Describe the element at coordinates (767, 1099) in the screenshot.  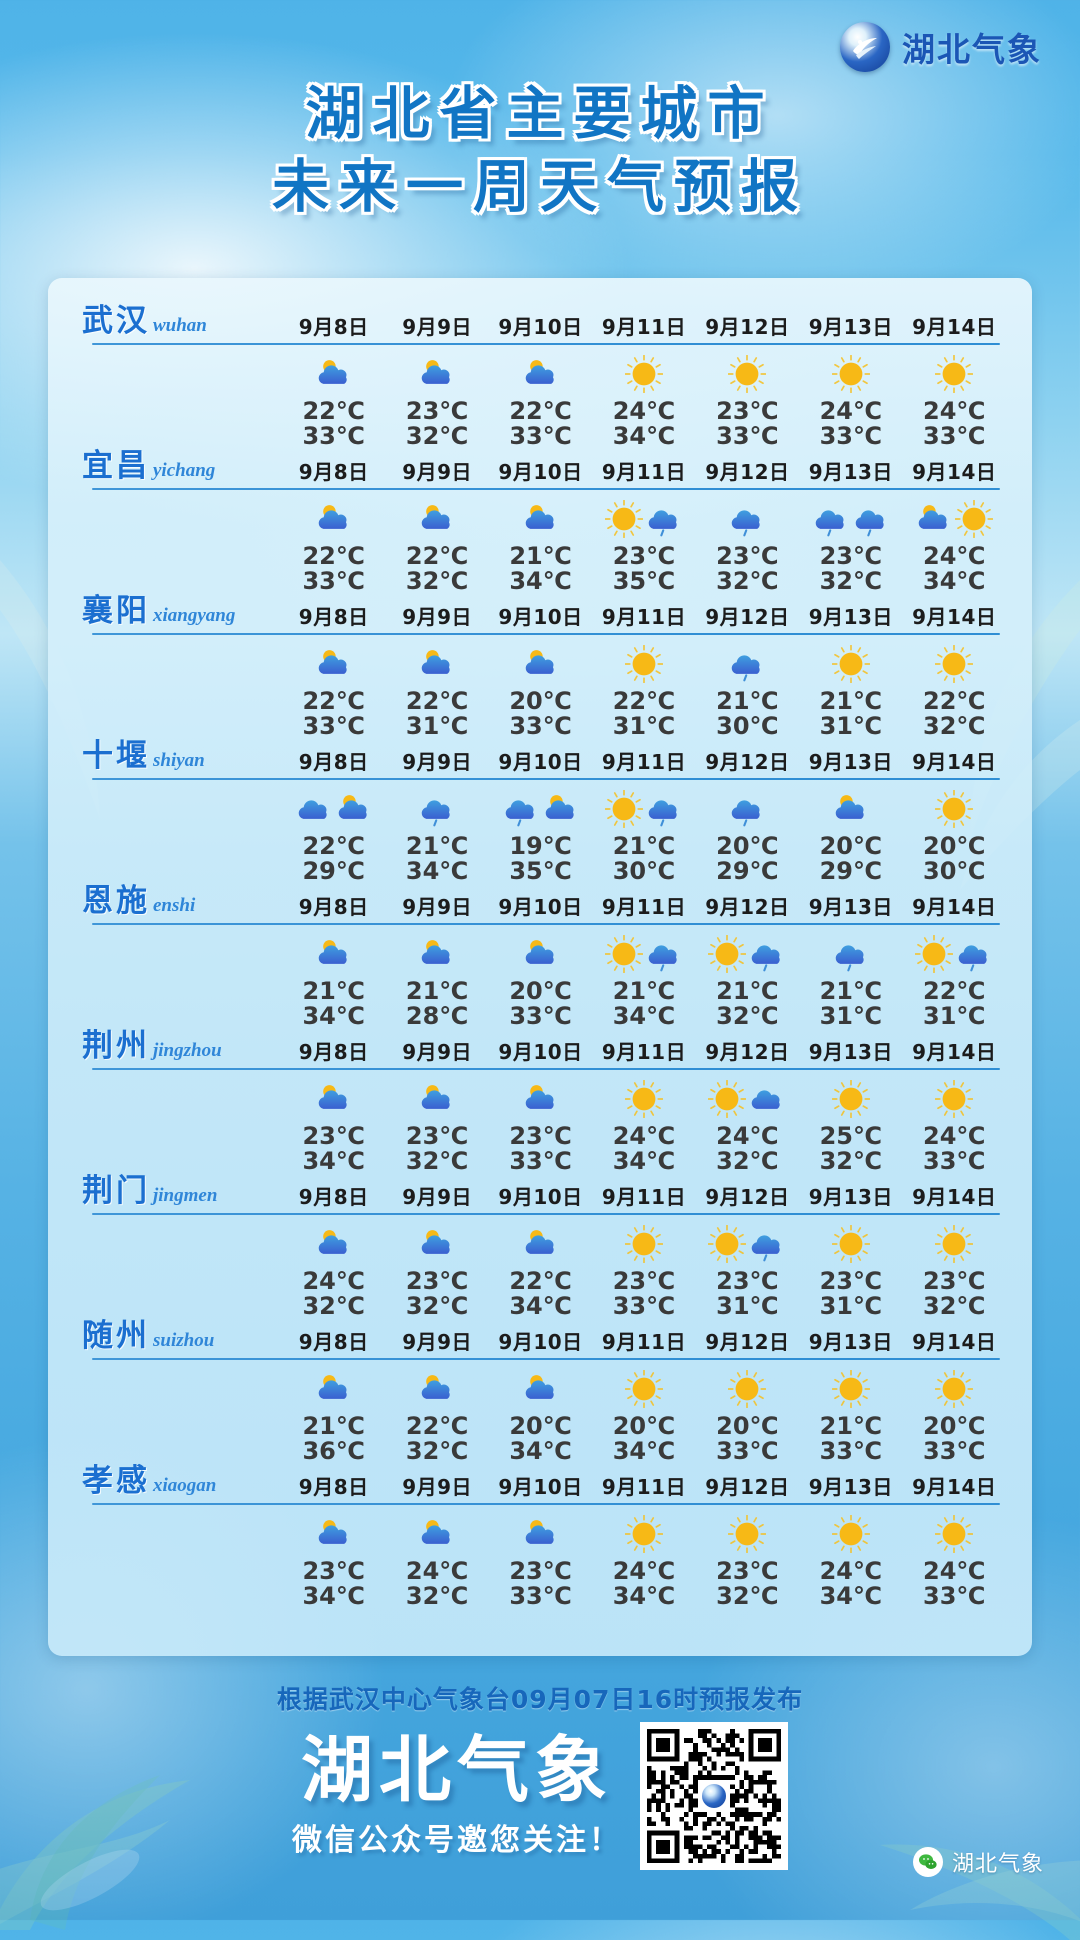
I see `cloud-icon` at that location.